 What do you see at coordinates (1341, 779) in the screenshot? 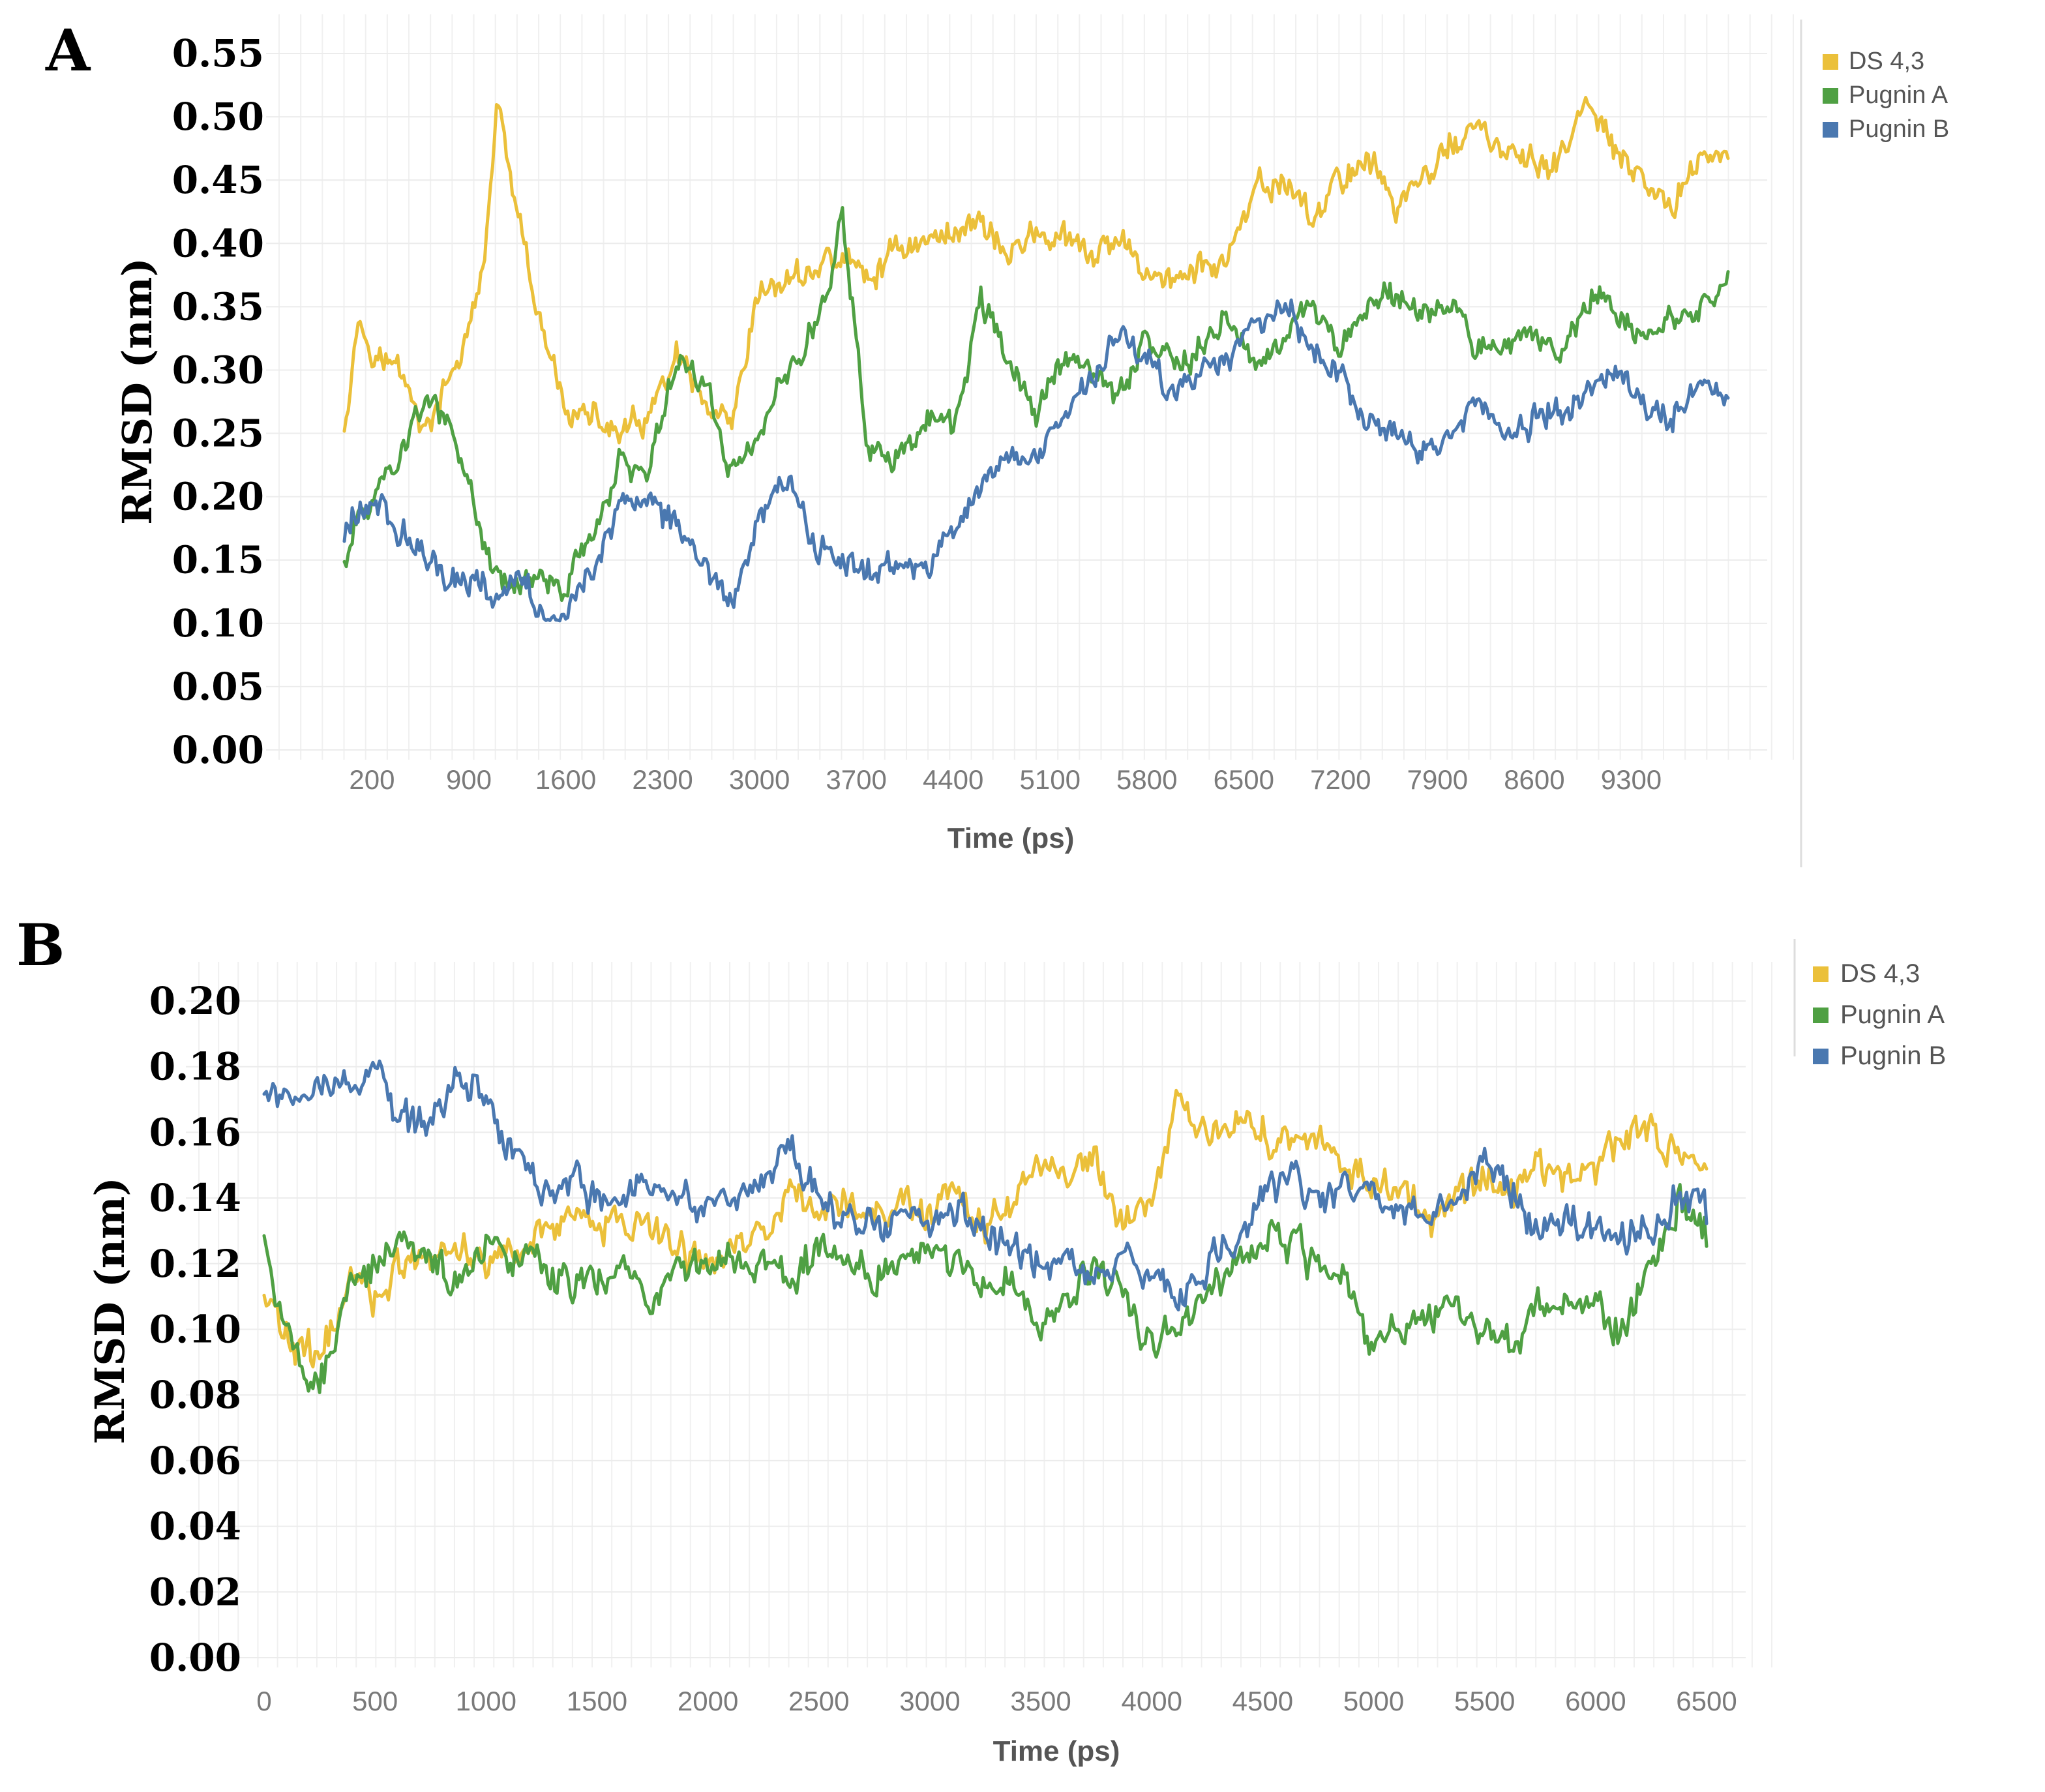
I see `xtick-label: 7200` at bounding box center [1341, 779].